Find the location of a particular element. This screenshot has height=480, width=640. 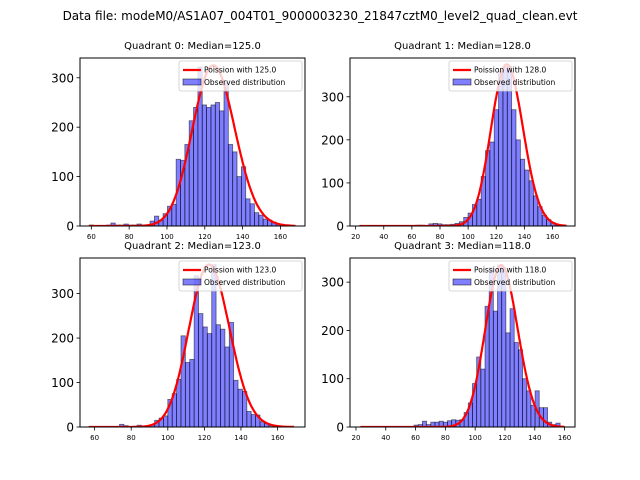

legend-label-poisson: Poission with 118.0 is located at coordinates (510, 270).